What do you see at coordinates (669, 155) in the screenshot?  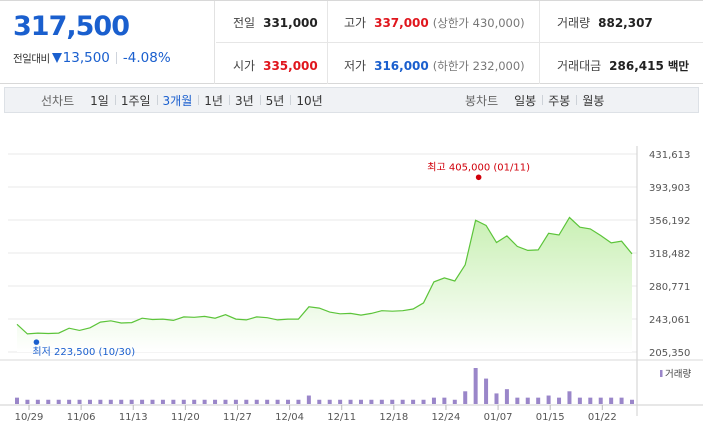 I see `y-tick-label: 431,613` at bounding box center [669, 155].